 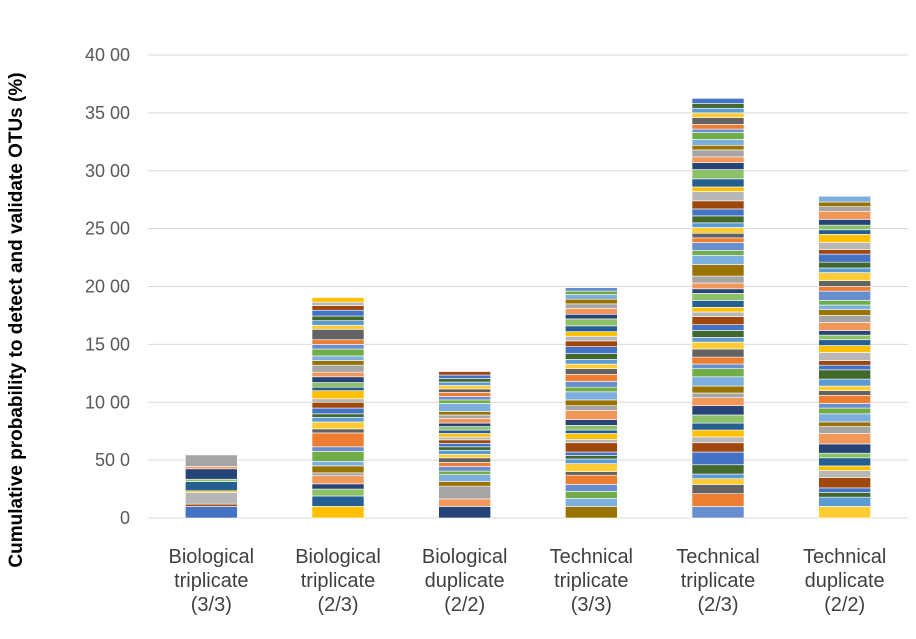 I want to click on x-category-label: Biological triplicate (3/3), so click(x=212, y=581).